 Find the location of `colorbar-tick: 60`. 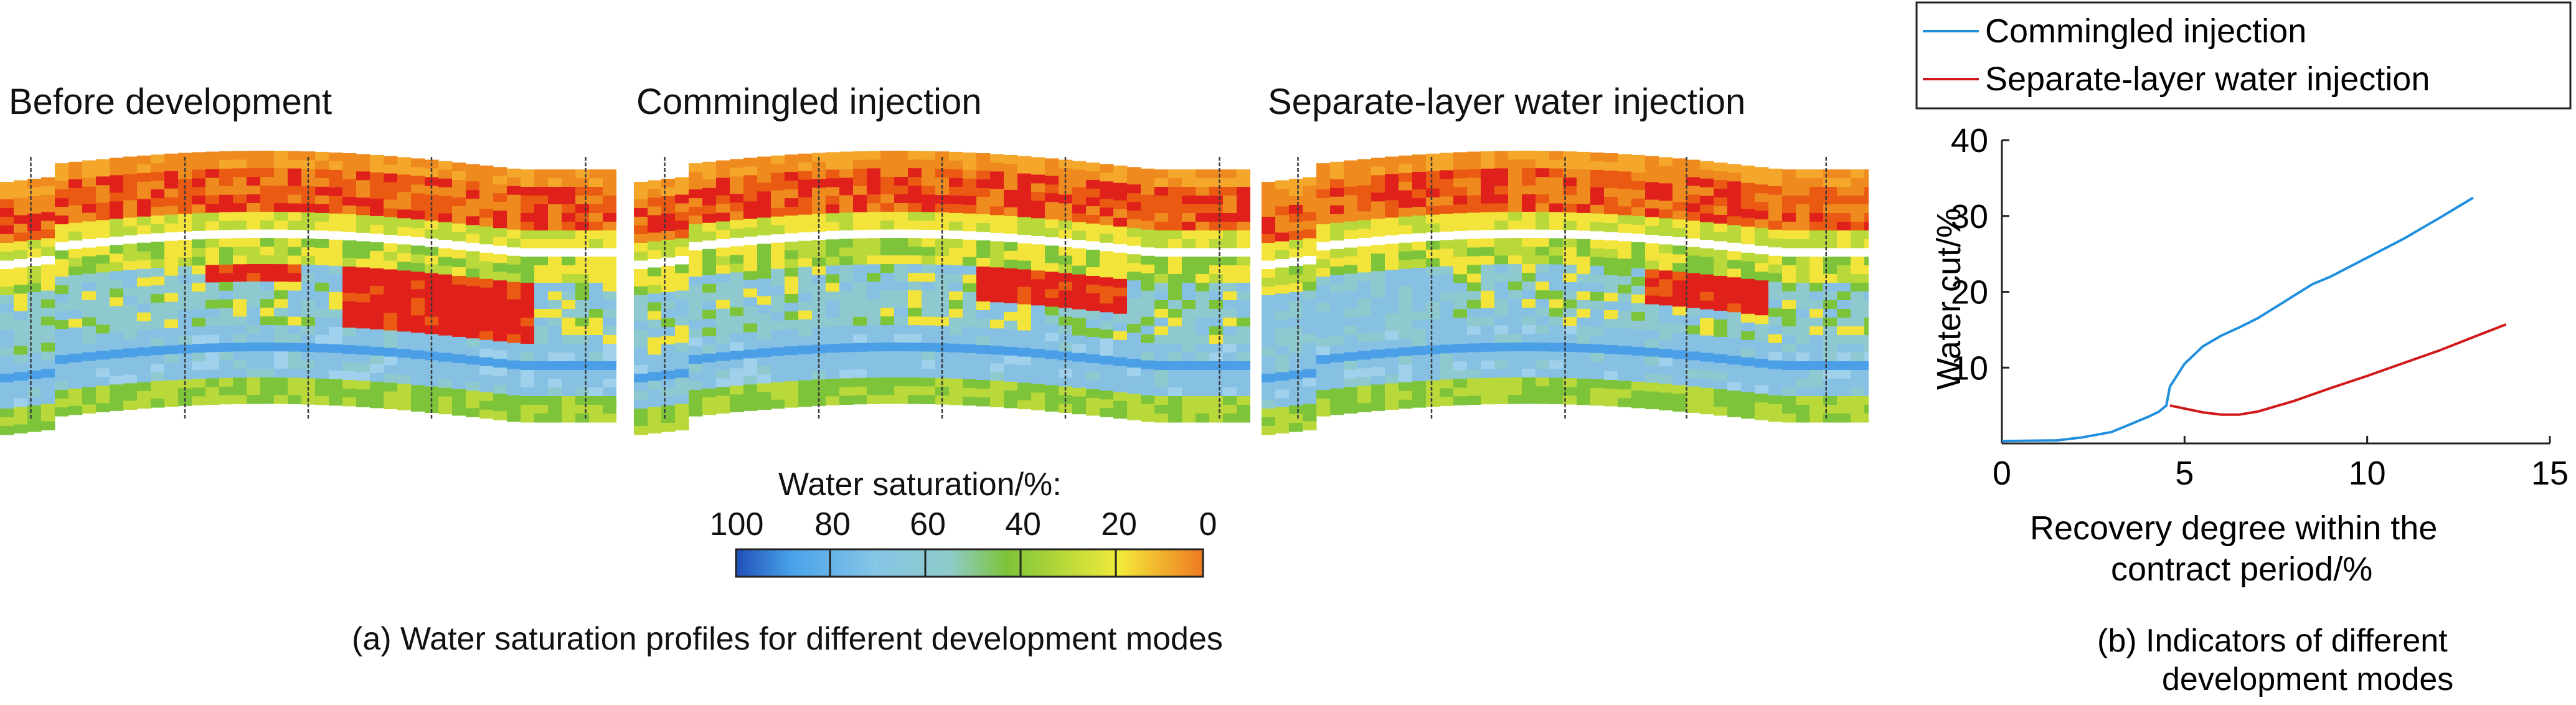

colorbar-tick: 60 is located at coordinates (928, 524).